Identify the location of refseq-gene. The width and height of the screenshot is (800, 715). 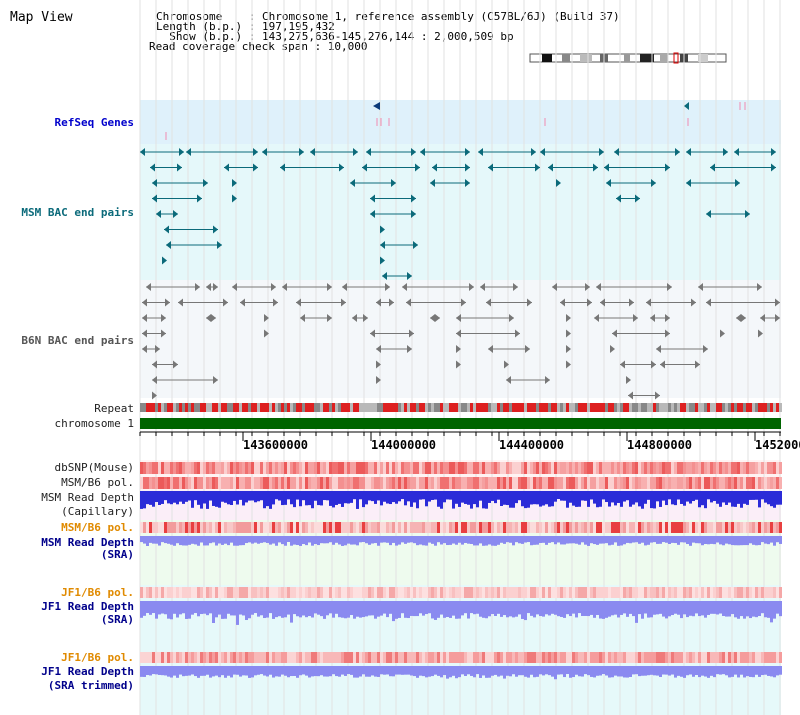
(376, 106).